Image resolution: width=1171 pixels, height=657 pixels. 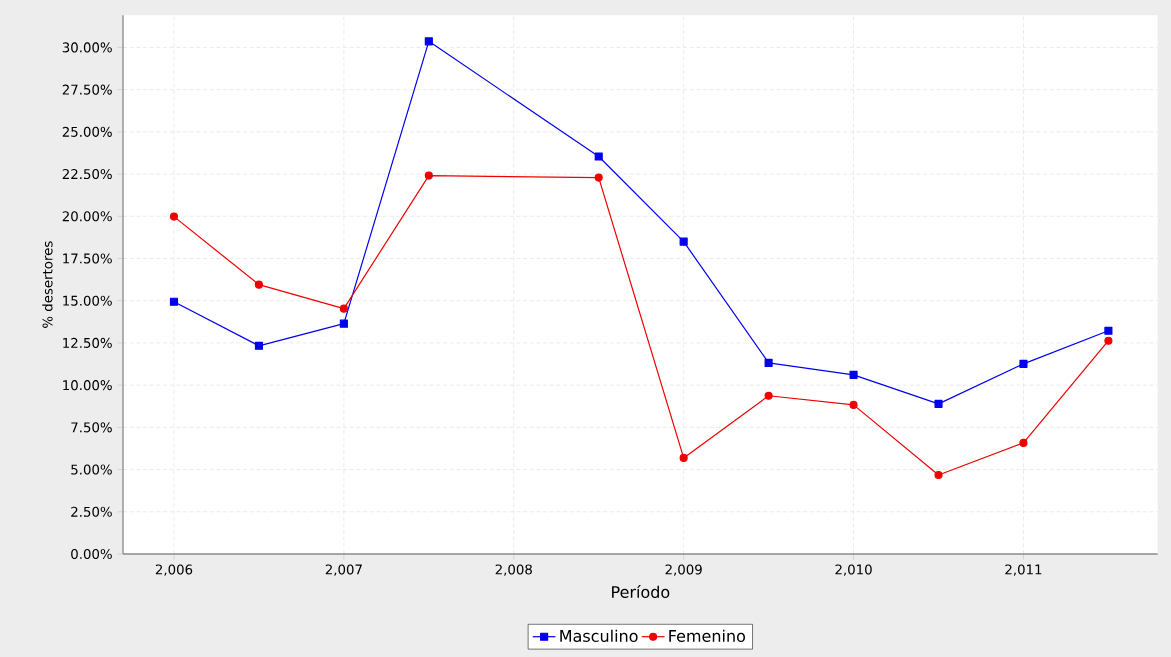 What do you see at coordinates (87, 47) in the screenshot?
I see `y-tick-label: 30.00%` at bounding box center [87, 47].